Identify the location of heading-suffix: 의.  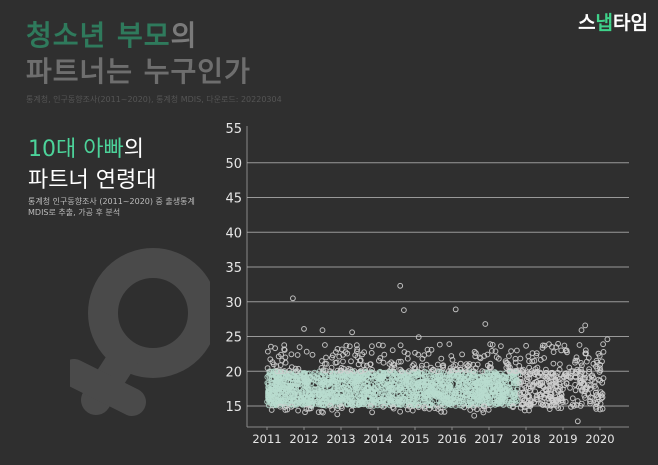
(133, 149).